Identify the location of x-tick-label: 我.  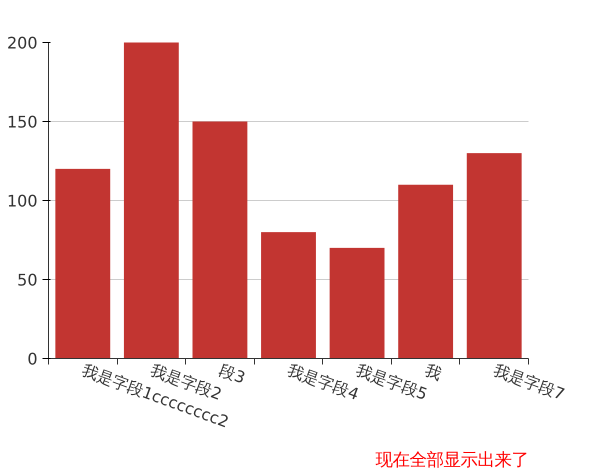
(433, 372).